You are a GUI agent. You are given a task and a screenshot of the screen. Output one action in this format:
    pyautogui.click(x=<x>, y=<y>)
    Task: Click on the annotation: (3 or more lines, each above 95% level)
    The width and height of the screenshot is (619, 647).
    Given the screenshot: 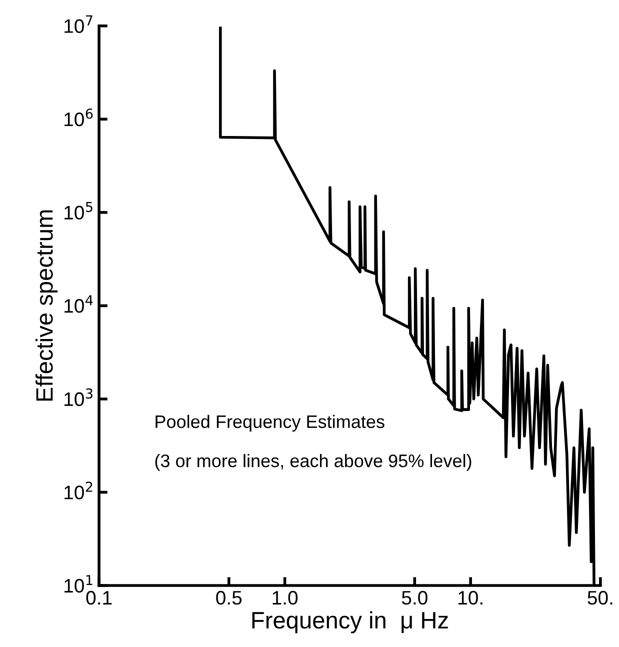 What is the action you would take?
    pyautogui.click(x=313, y=462)
    